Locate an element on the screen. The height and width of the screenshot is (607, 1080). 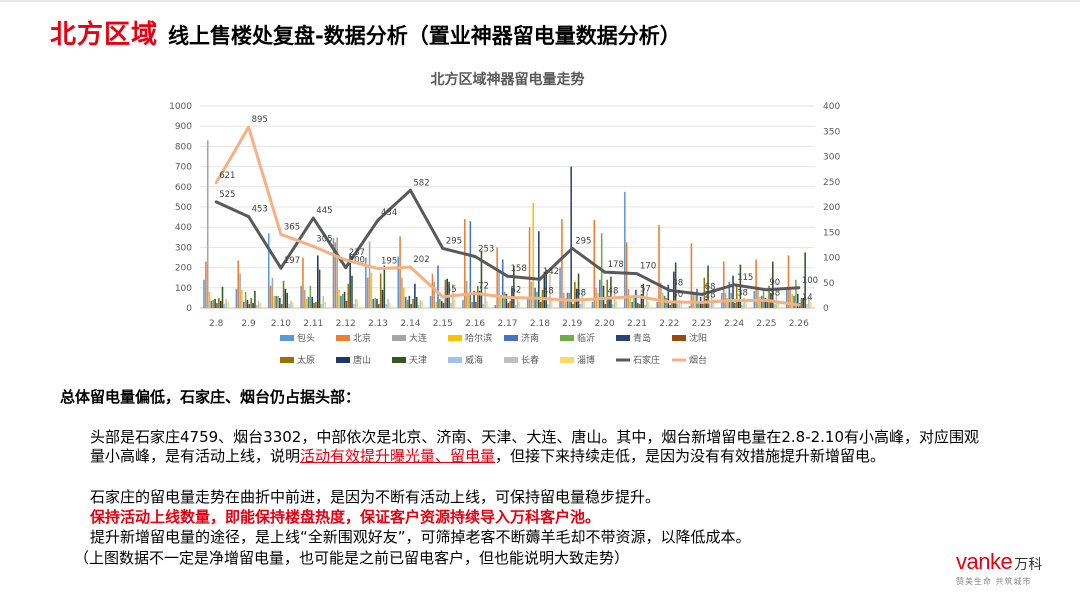
y-right-tick-label: 350 is located at coordinates (831, 132).